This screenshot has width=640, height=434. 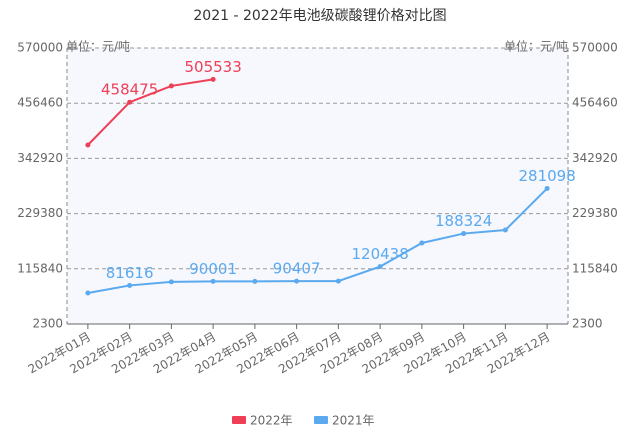 What do you see at coordinates (40, 158) in the screenshot?
I see `y-tick-label: 342920` at bounding box center [40, 158].